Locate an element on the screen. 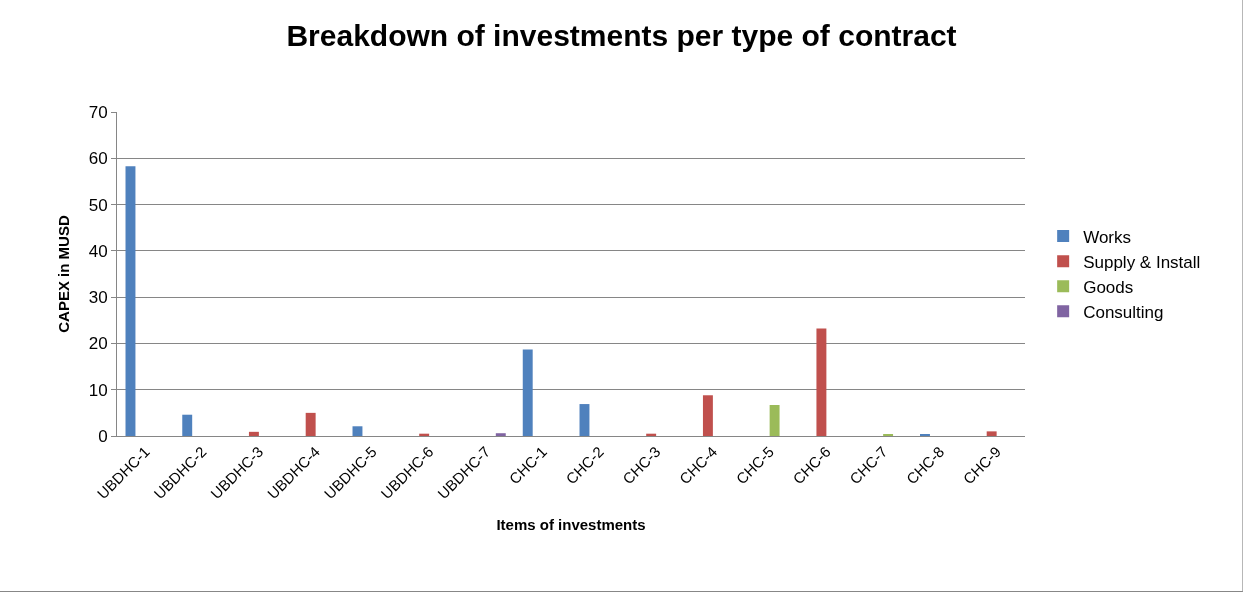  y-tick-label: 70 is located at coordinates (98, 112).